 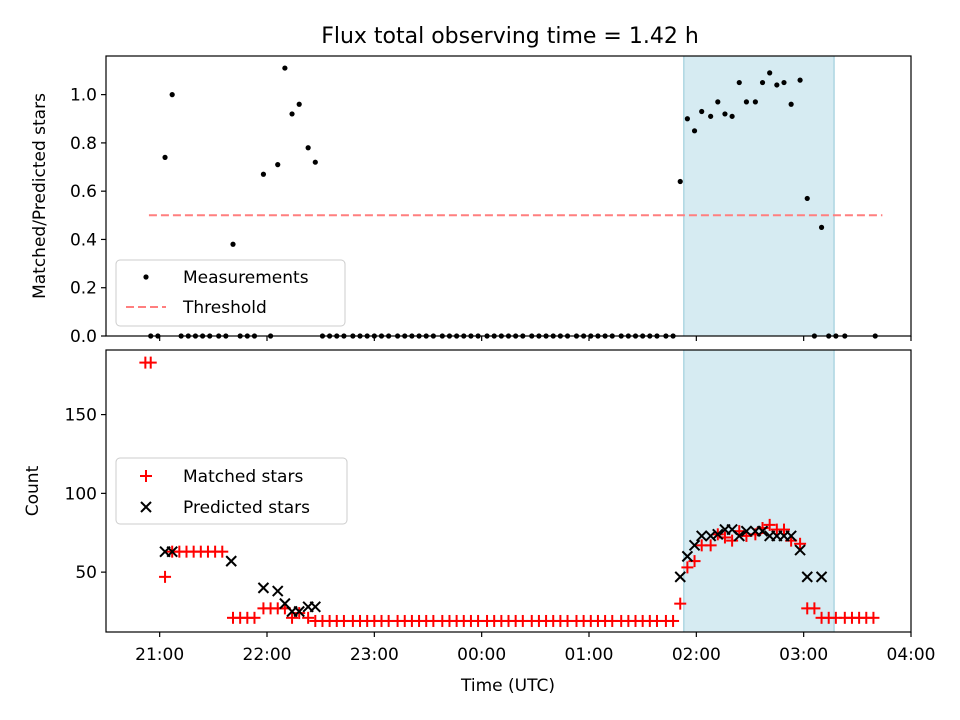 What do you see at coordinates (81, 494) in the screenshot?
I see `y-tick-label: 100` at bounding box center [81, 494].